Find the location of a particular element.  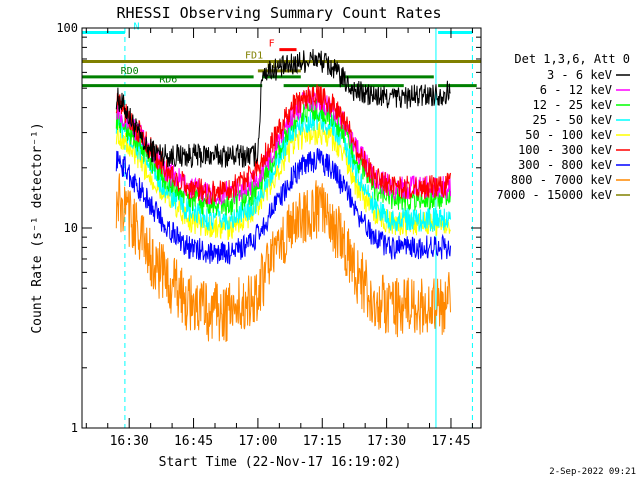

x-tick-label: 16:45 is located at coordinates (193, 441).